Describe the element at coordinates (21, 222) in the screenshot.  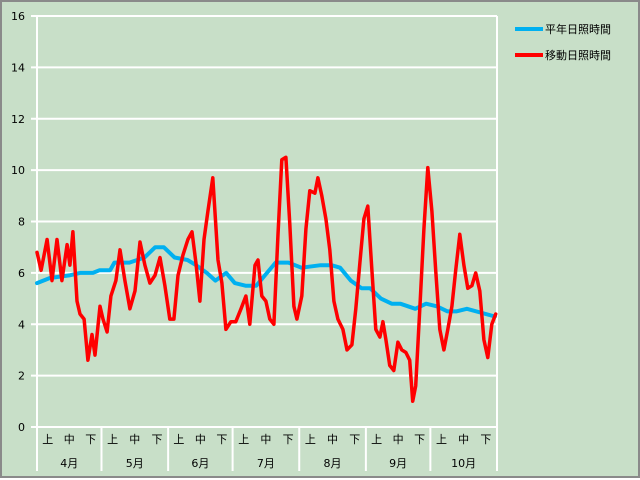
I see `y-tick-label: 8` at that location.